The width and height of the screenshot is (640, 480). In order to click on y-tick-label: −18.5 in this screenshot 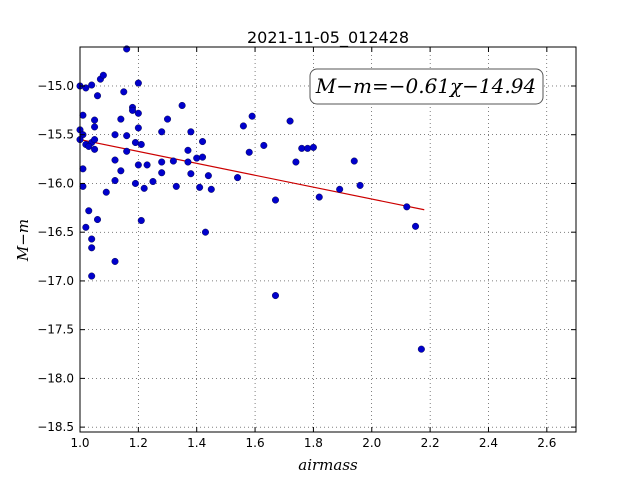, I will do `click(55, 427)`.